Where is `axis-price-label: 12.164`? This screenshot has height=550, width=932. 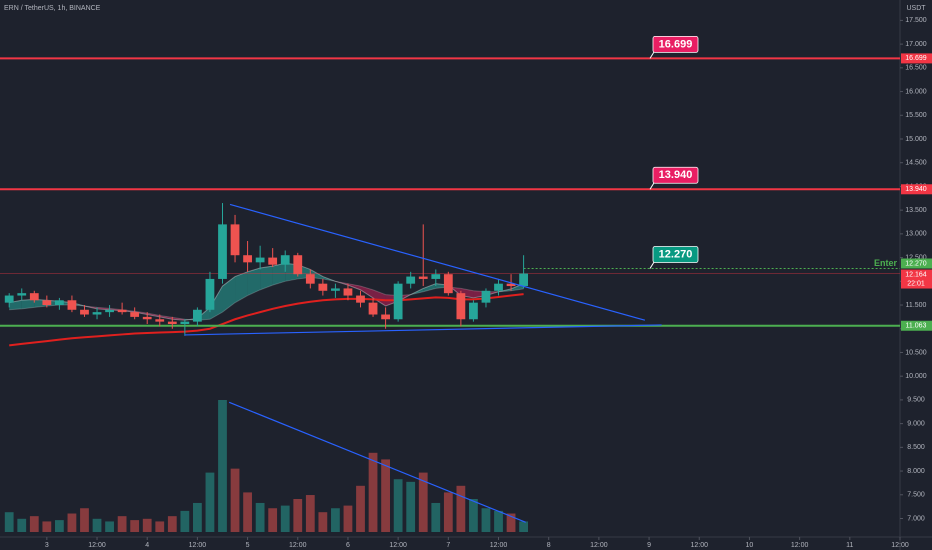
axis-price-label: 12.164 is located at coordinates (916, 274).